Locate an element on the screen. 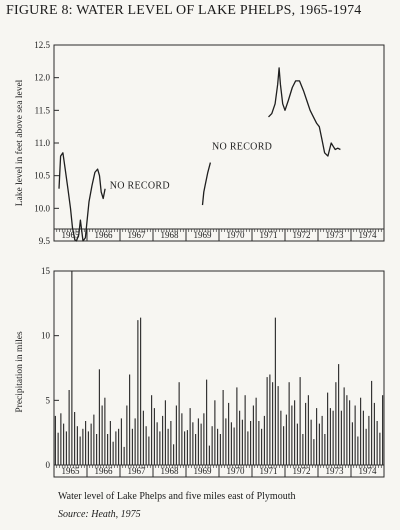 This screenshot has width=400, height=530. precipitation-y-axis: 0 5 10 15 is located at coordinates (50, 368).